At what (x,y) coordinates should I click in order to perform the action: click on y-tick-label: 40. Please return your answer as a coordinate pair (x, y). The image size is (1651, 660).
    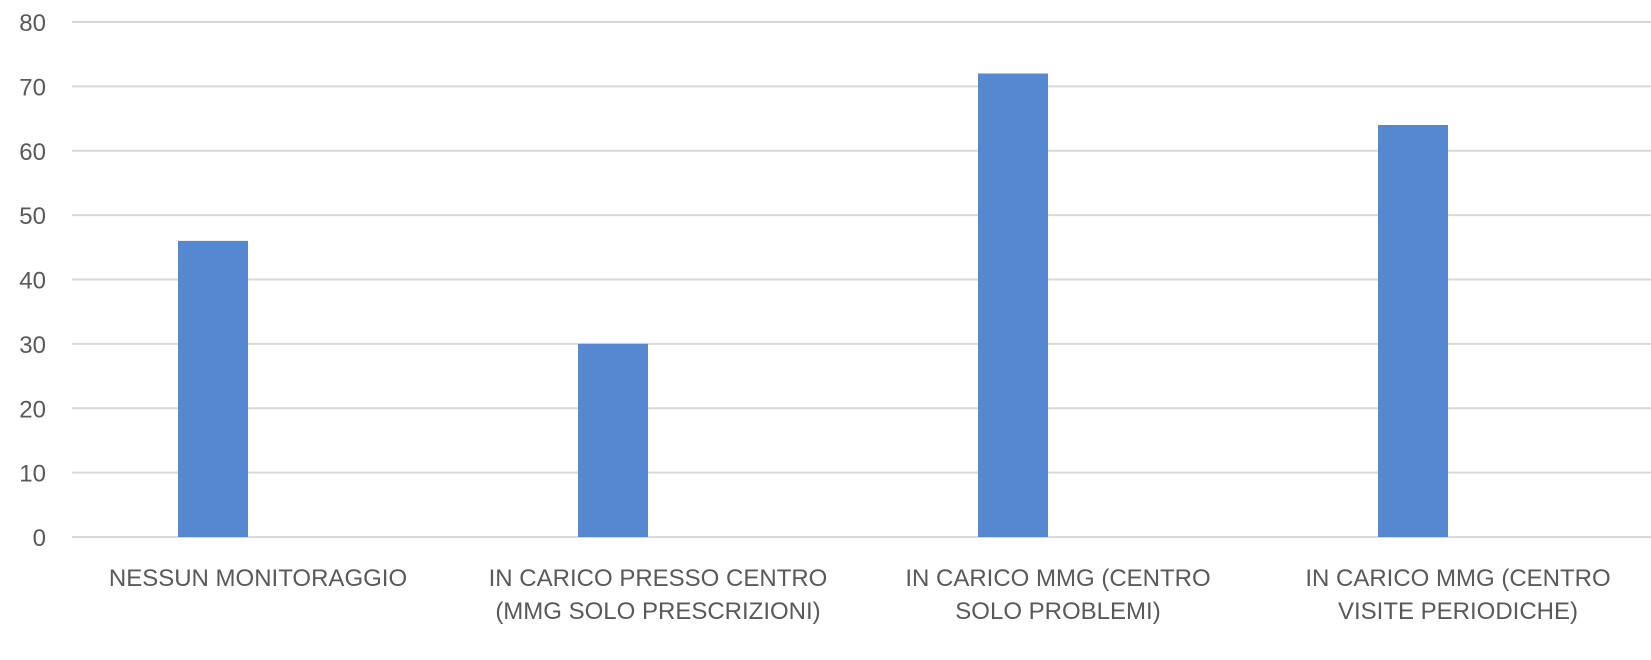
    Looking at the image, I should click on (32, 281).